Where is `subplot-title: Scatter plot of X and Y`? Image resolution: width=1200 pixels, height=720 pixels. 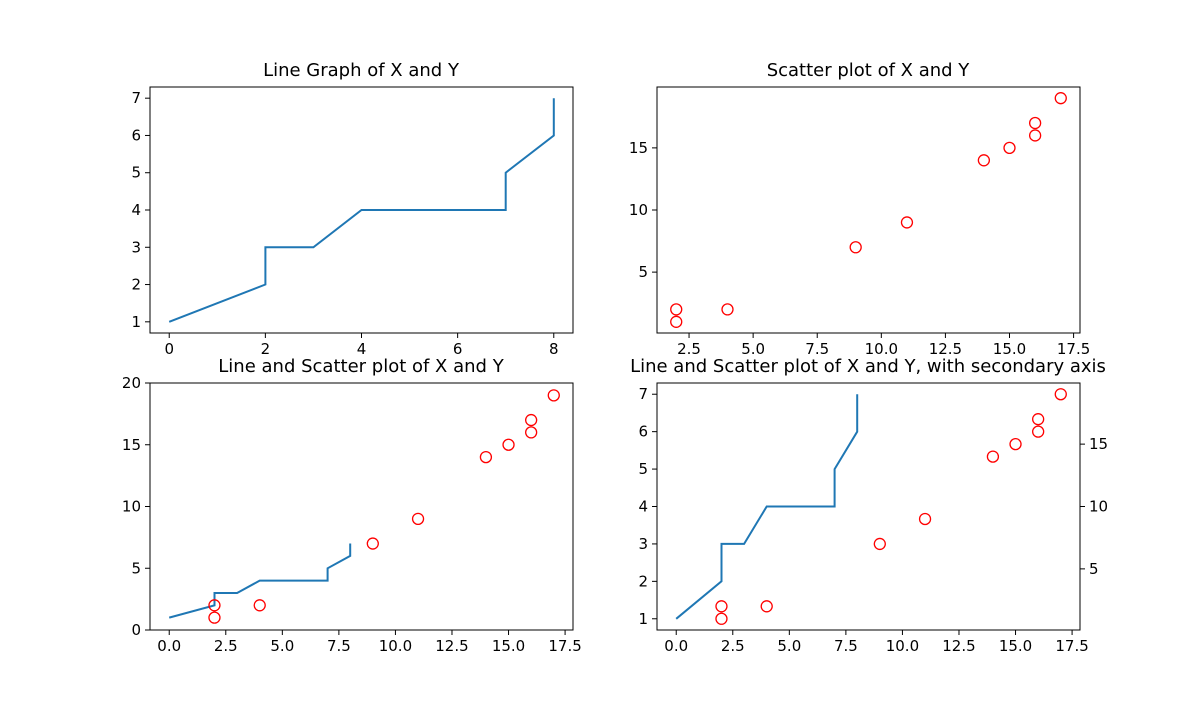
subplot-title: Scatter plot of X and Y is located at coordinates (869, 70).